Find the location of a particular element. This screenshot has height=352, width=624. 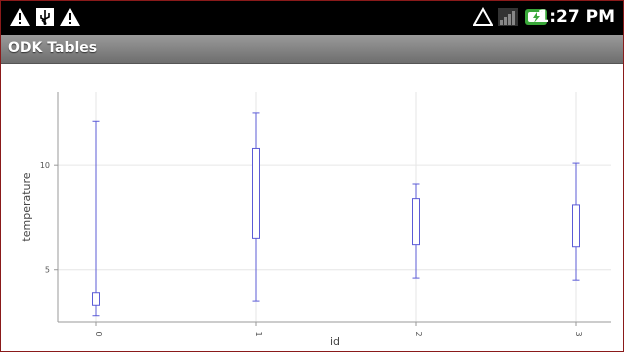

battery-charging-icon is located at coordinates (536, 19).